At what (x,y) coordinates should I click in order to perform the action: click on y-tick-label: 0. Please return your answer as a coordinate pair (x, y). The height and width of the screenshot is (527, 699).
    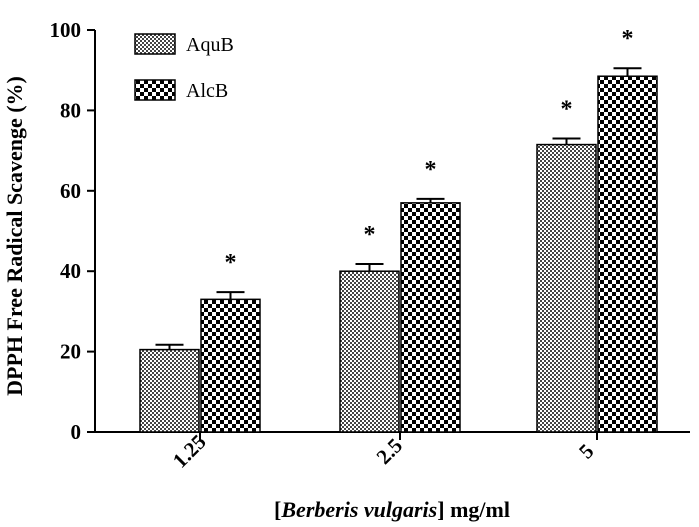
    Looking at the image, I should click on (76, 432).